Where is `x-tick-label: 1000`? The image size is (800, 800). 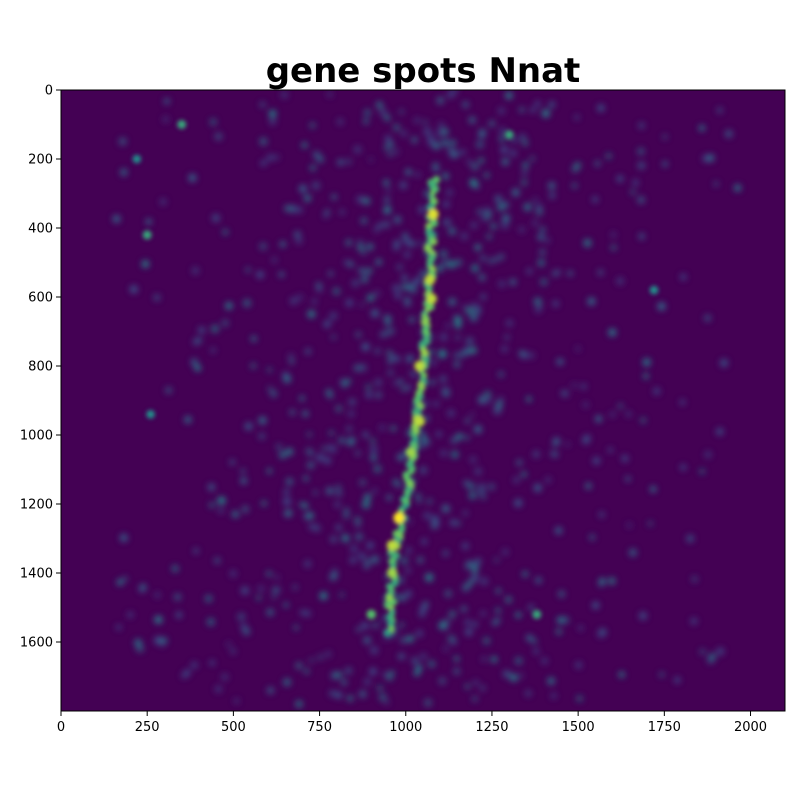
x-tick-label: 1000 is located at coordinates (405, 727).